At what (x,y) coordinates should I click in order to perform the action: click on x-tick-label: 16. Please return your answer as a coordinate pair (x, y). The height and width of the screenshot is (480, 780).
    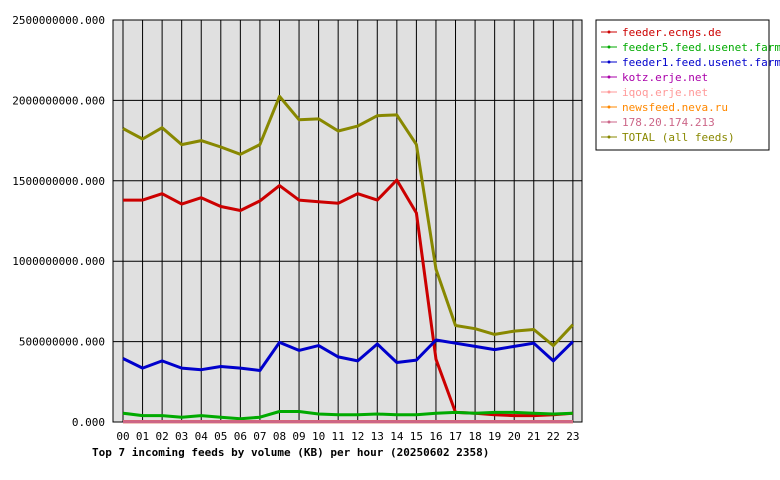
    Looking at the image, I should click on (435, 436).